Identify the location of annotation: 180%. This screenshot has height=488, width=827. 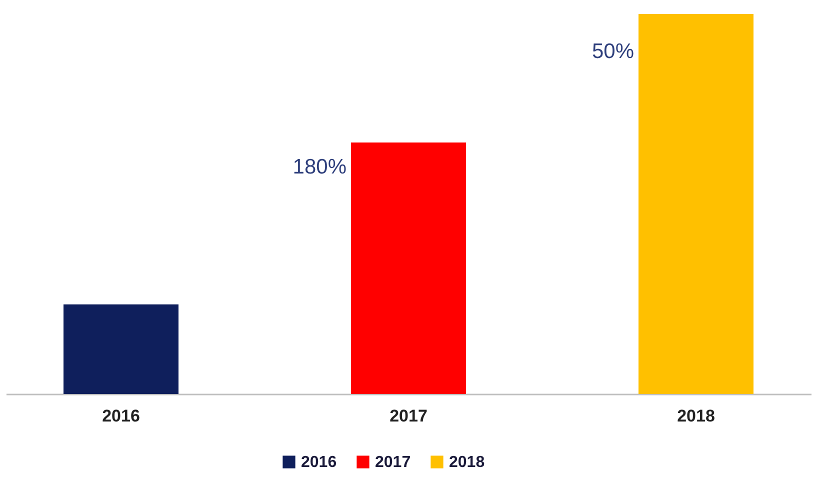
(319, 167).